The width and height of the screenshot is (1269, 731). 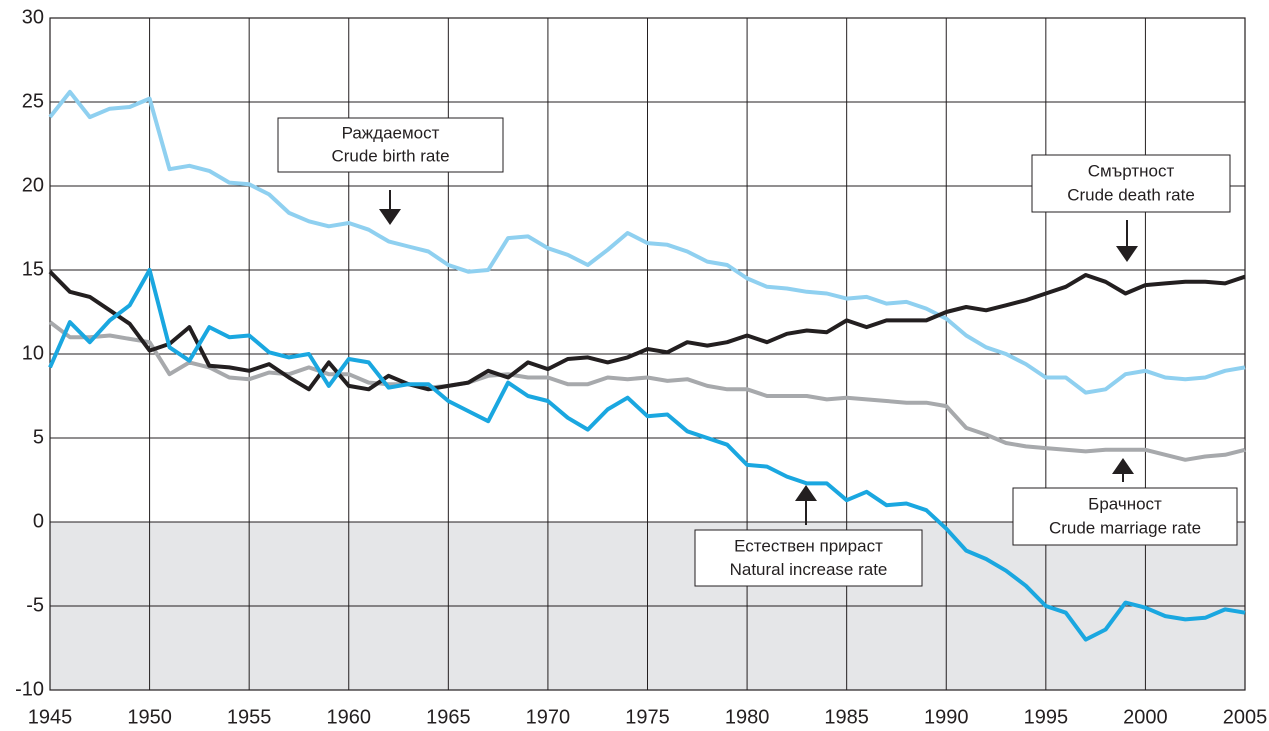 What do you see at coordinates (1125, 528) in the screenshot?
I see `annotation-label: Crude marriage rate` at bounding box center [1125, 528].